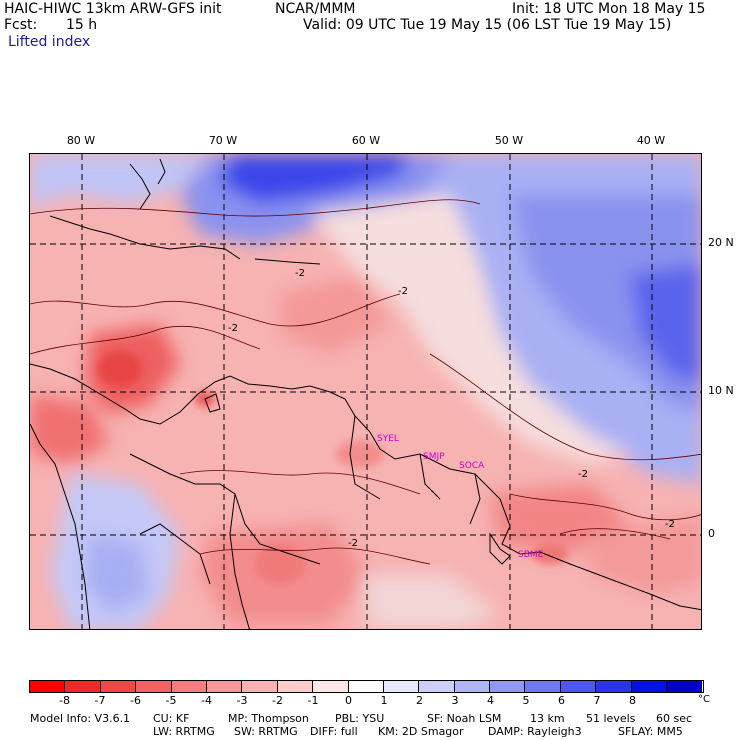 Image resolution: width=740 pixels, height=740 pixels. Describe the element at coordinates (609, 9) in the screenshot. I see `init-time: Init: 18 UTC Mon 18 May 15` at that location.